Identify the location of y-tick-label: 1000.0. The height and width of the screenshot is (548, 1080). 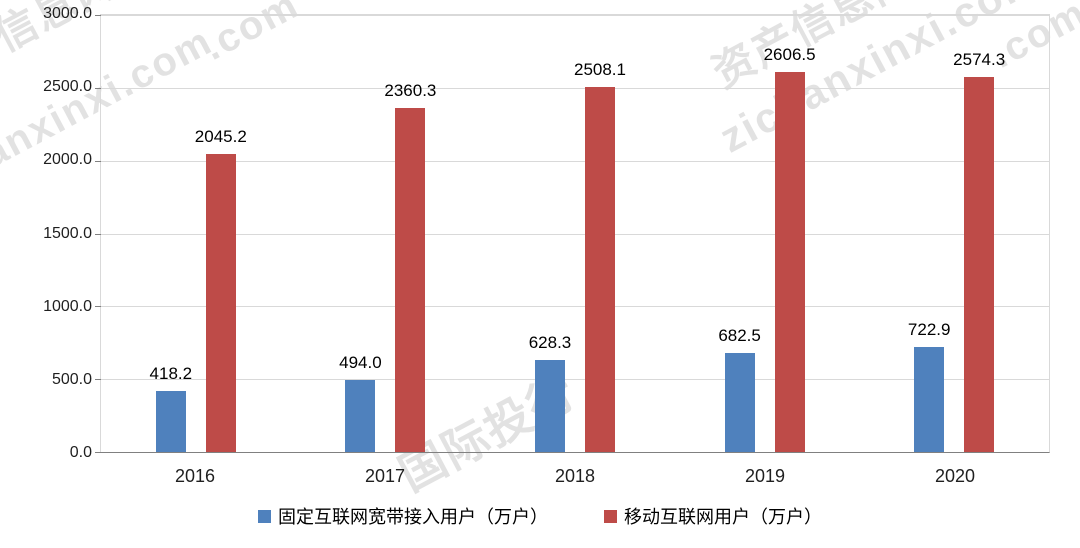
(67, 306).